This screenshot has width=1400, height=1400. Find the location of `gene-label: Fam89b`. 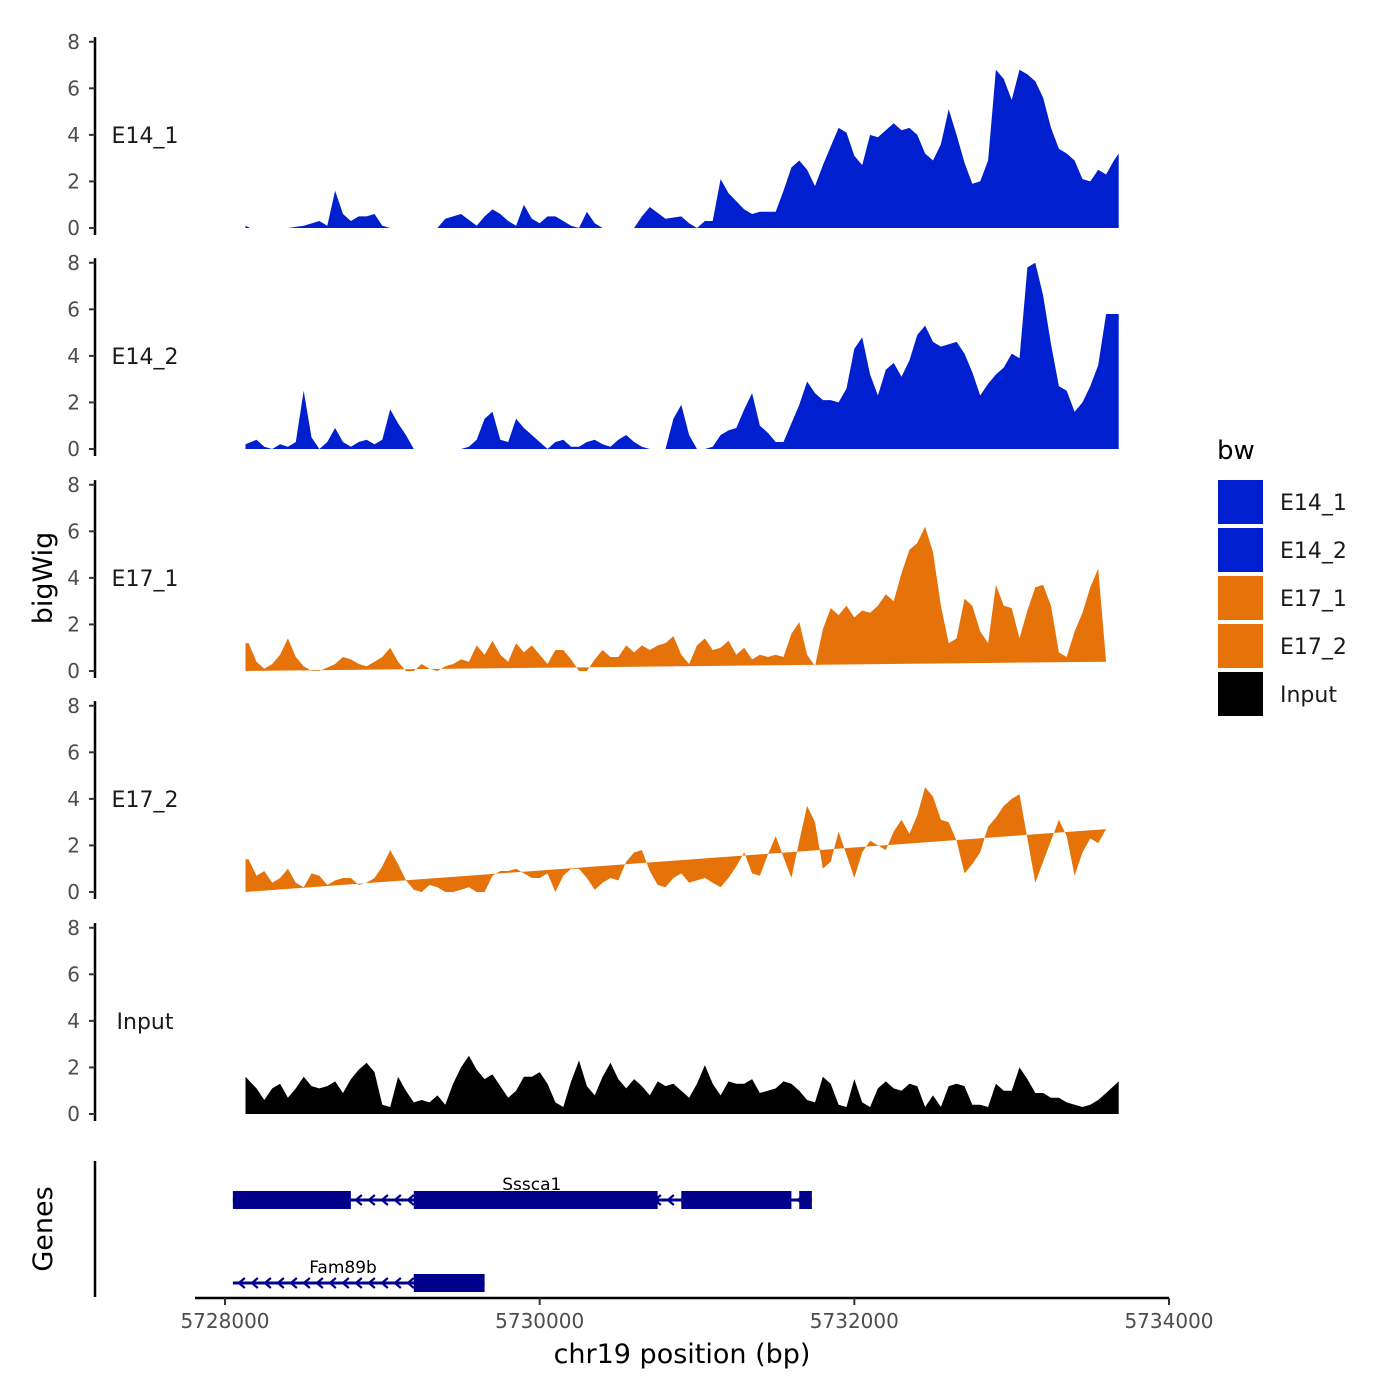

gene-label: Fam89b is located at coordinates (343, 1268).